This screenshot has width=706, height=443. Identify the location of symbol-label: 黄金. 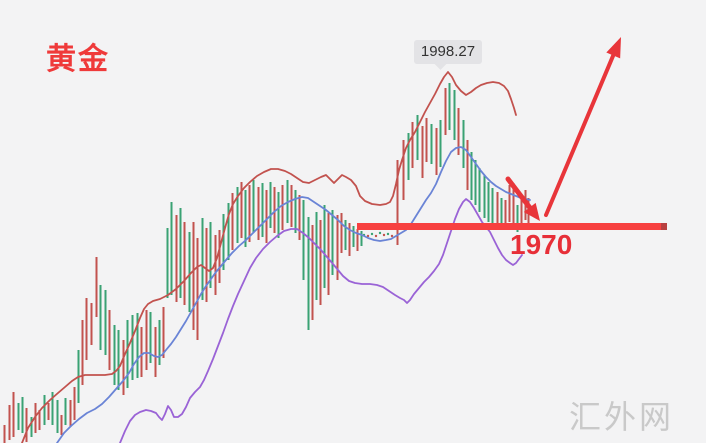
(78, 59).